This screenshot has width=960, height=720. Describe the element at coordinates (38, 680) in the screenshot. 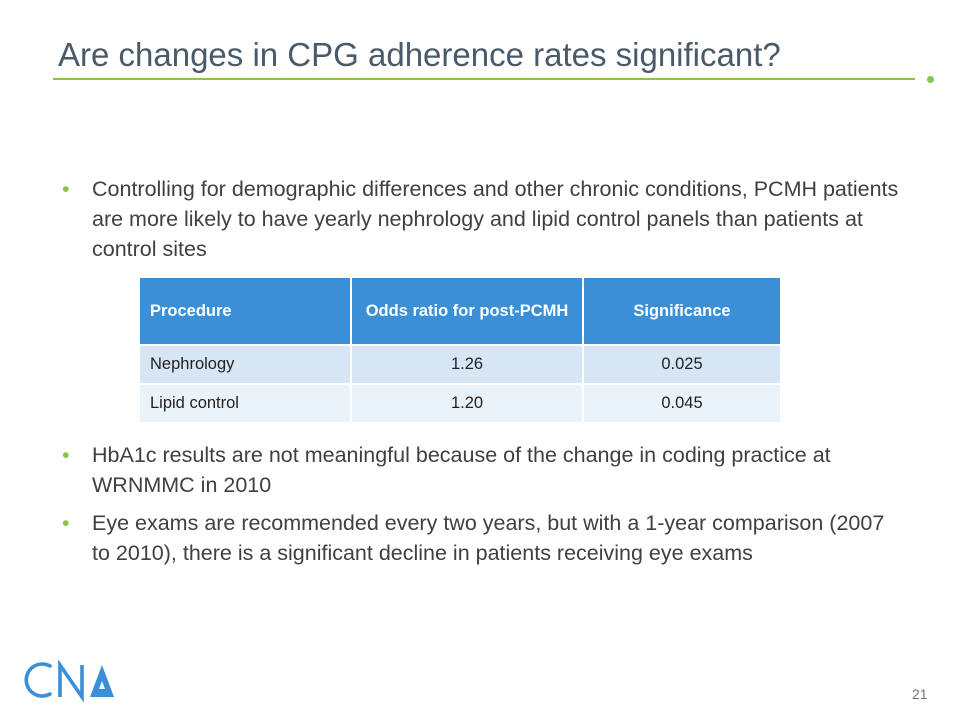

I see `logo-letter-c` at that location.